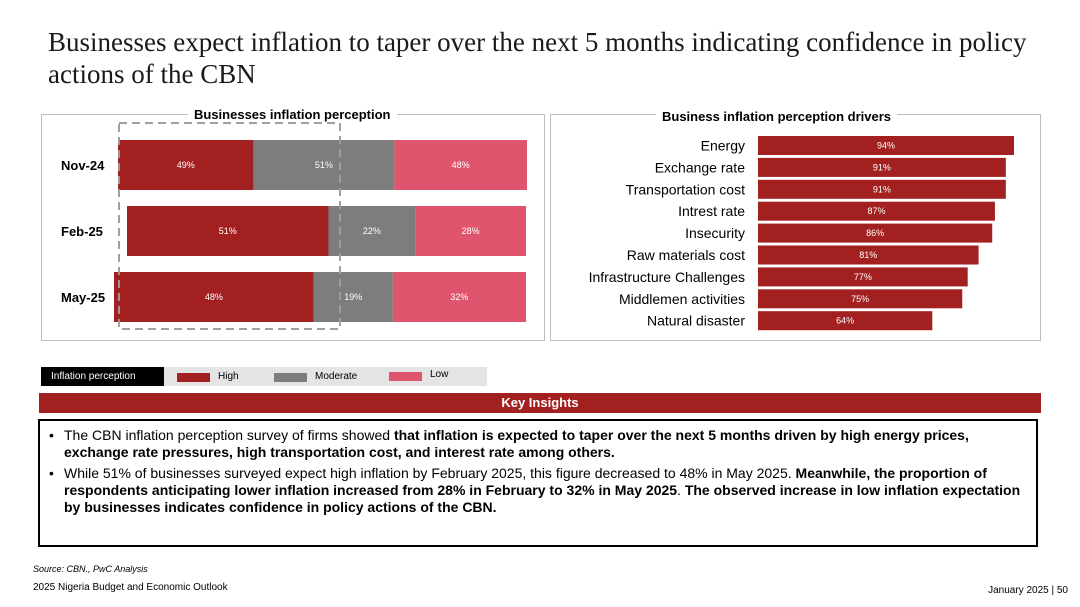  Describe the element at coordinates (681, 490) in the screenshot. I see `insight-text: .` at that location.